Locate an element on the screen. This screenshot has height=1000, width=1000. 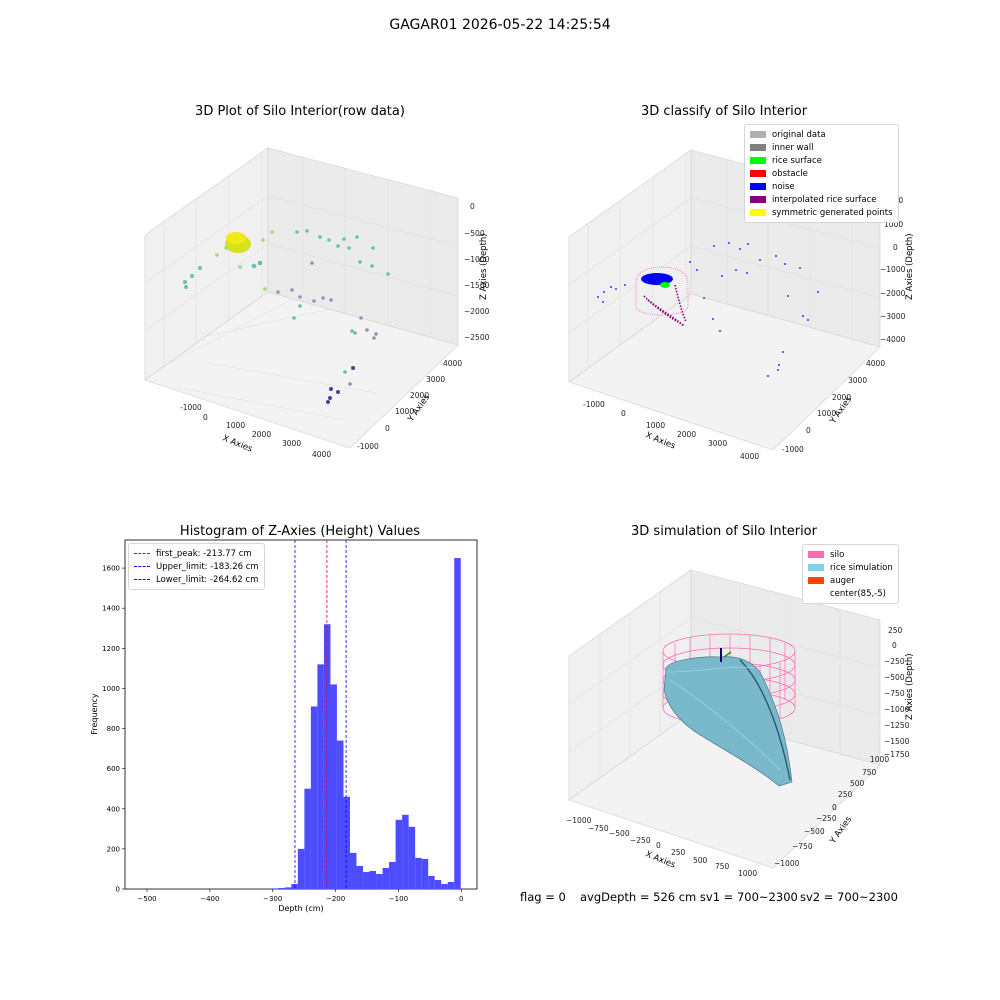
raw-plot-title: 3D Plot of Silo Interior(row data) is located at coordinates (300, 111).